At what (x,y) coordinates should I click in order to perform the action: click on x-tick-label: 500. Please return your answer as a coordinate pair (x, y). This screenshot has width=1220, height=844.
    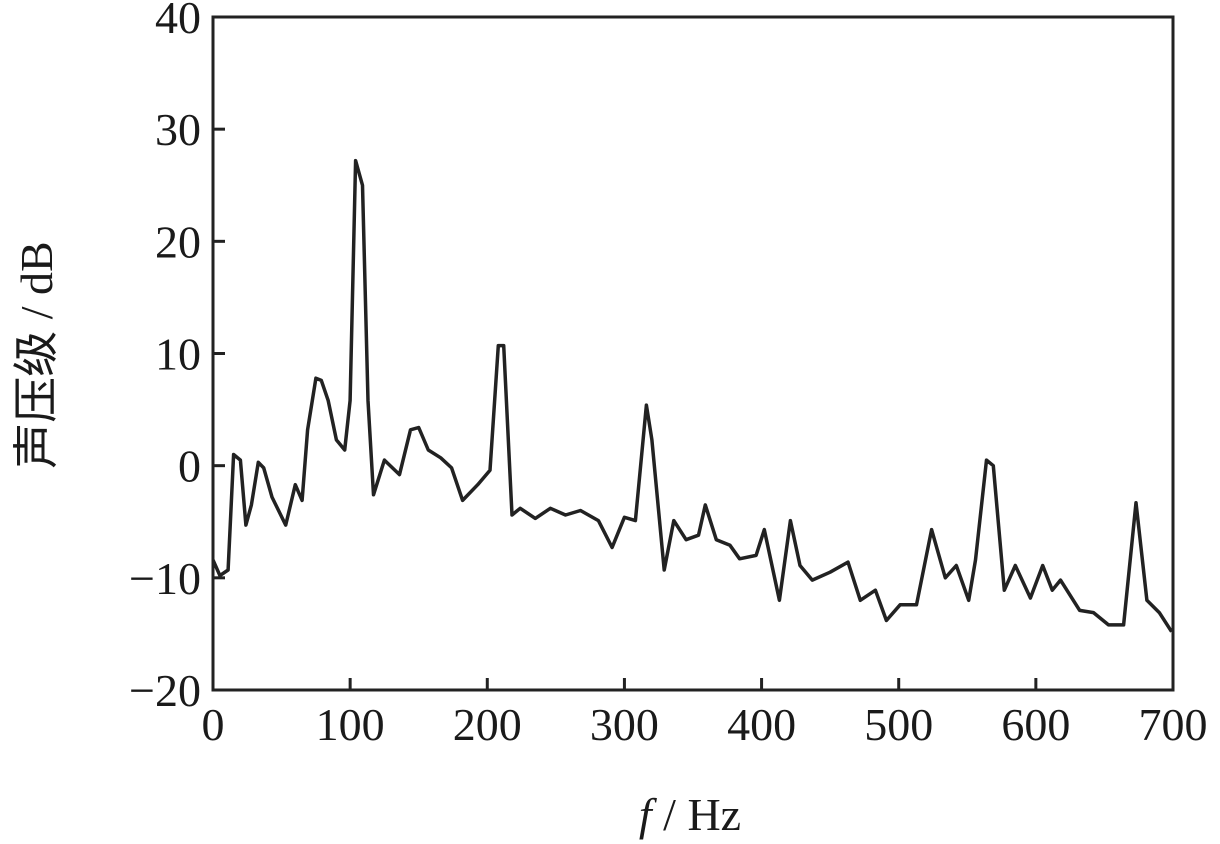
    Looking at the image, I should click on (898, 724).